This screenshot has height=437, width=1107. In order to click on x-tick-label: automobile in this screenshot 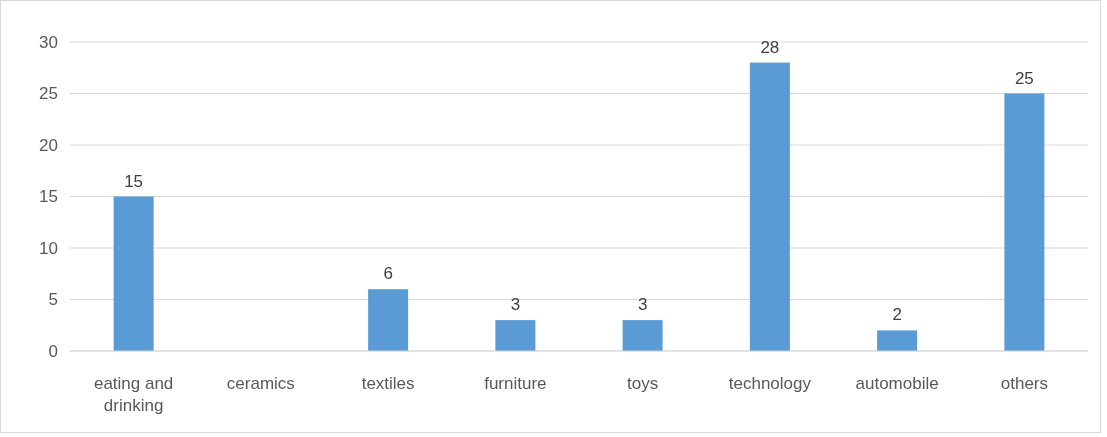, I will do `click(897, 383)`.